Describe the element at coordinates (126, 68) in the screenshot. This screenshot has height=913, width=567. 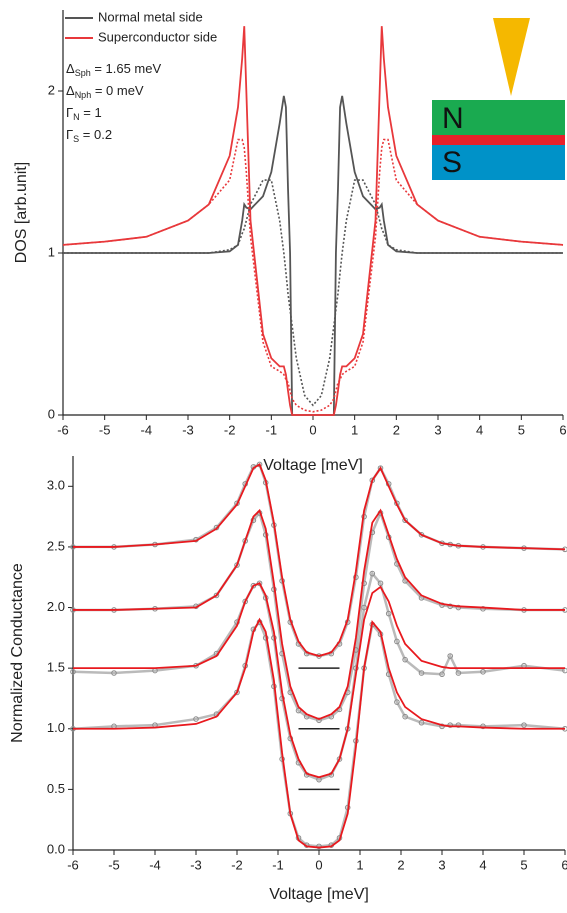
I see `annotation-value: = 1.65 meV` at that location.